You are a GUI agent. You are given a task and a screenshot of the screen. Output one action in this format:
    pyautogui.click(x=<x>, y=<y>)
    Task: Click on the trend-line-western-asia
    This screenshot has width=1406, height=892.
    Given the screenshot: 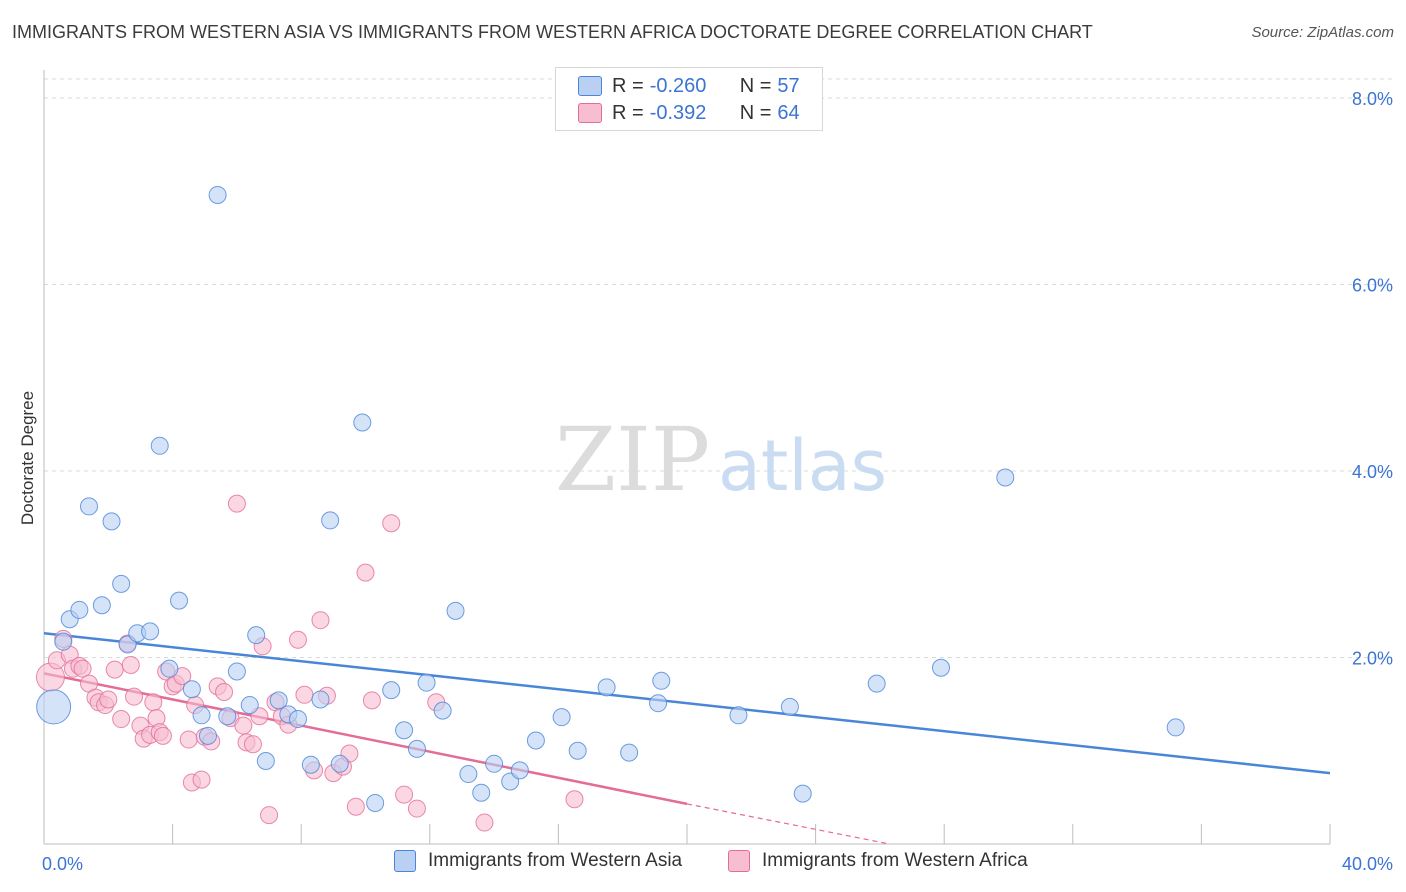 What is the action you would take?
    pyautogui.click(x=687, y=703)
    